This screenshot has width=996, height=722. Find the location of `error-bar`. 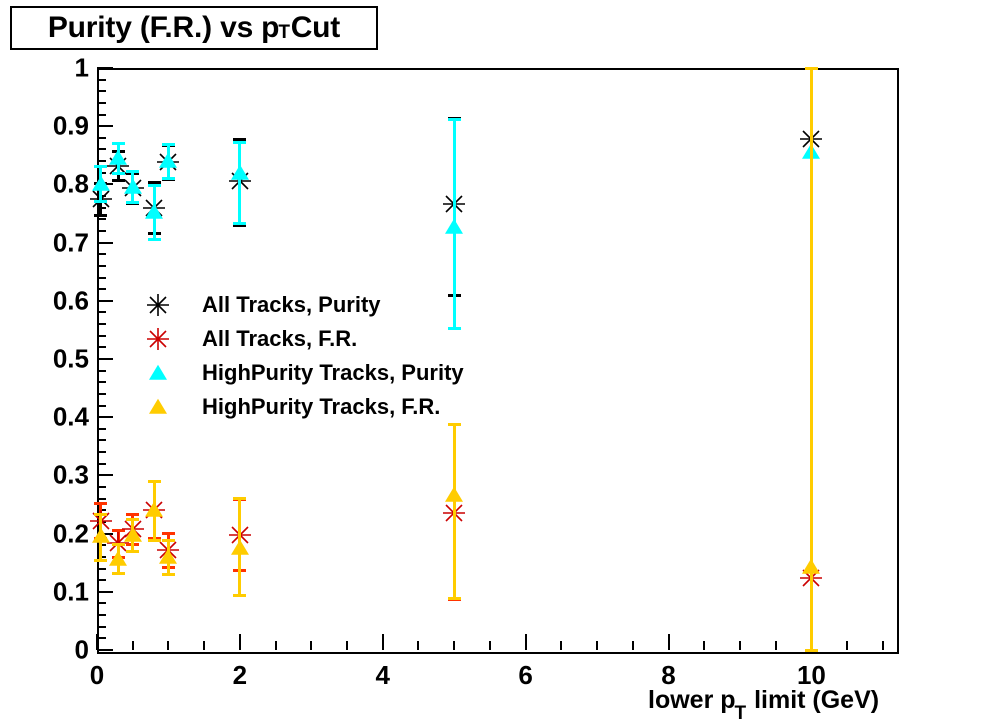

error-bar is located at coordinates (240, 183).